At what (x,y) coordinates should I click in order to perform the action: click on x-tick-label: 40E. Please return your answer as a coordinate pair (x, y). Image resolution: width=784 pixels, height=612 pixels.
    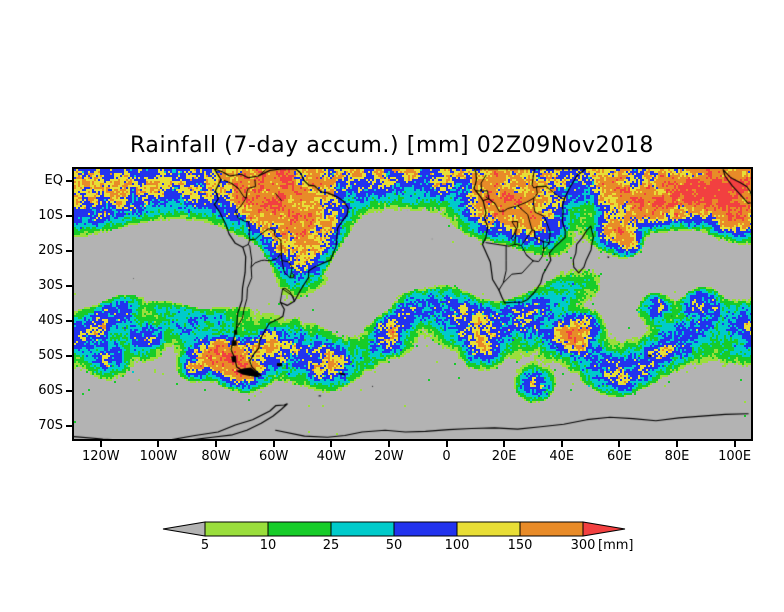
    Looking at the image, I should click on (562, 456).